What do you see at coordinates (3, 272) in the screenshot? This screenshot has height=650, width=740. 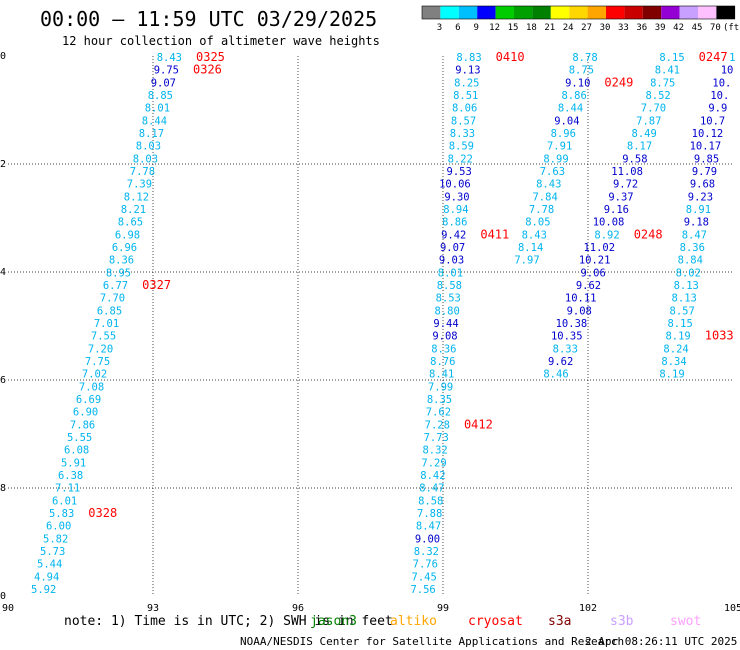 I see `y-tick-label: -34` at bounding box center [3, 272].